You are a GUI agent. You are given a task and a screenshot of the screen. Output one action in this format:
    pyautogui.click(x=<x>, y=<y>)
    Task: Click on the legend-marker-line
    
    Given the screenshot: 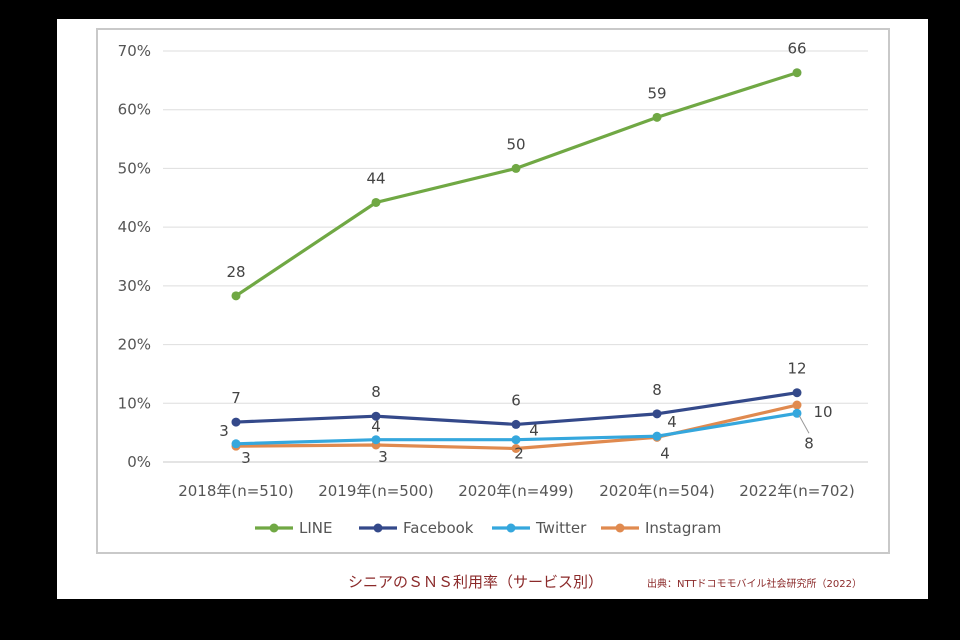 What is the action you would take?
    pyautogui.click(x=274, y=528)
    